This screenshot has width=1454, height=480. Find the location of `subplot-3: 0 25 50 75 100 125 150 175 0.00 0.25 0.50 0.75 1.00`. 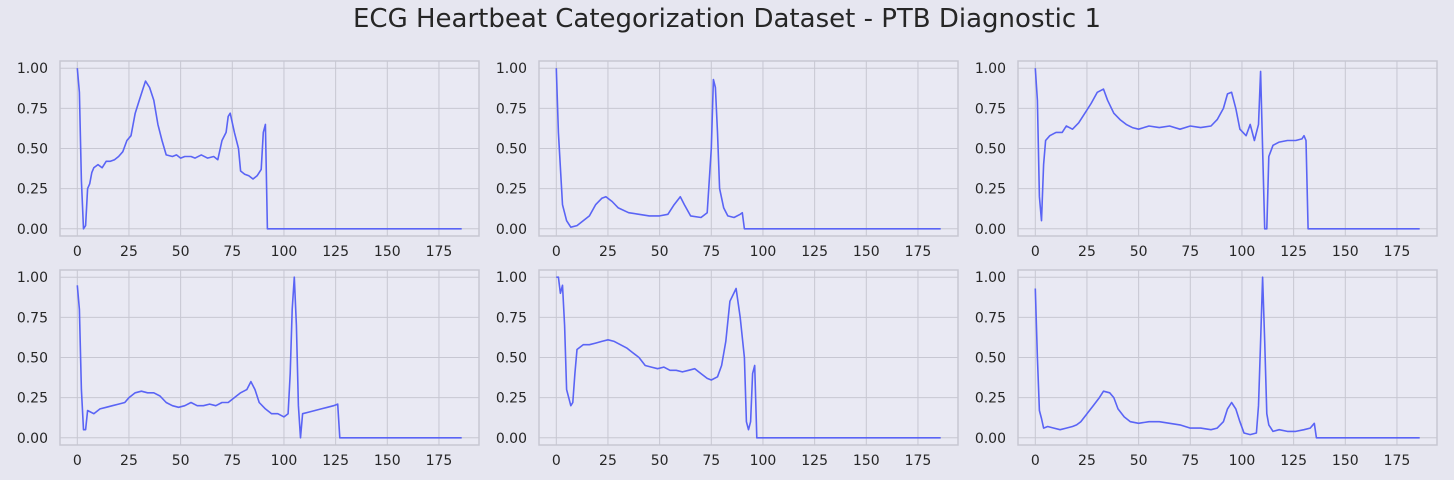

subplot-3: 0 25 50 75 100 125 150 175 0.00 0.25 0.50 0.75 1.00 is located at coordinates (1206, 160).